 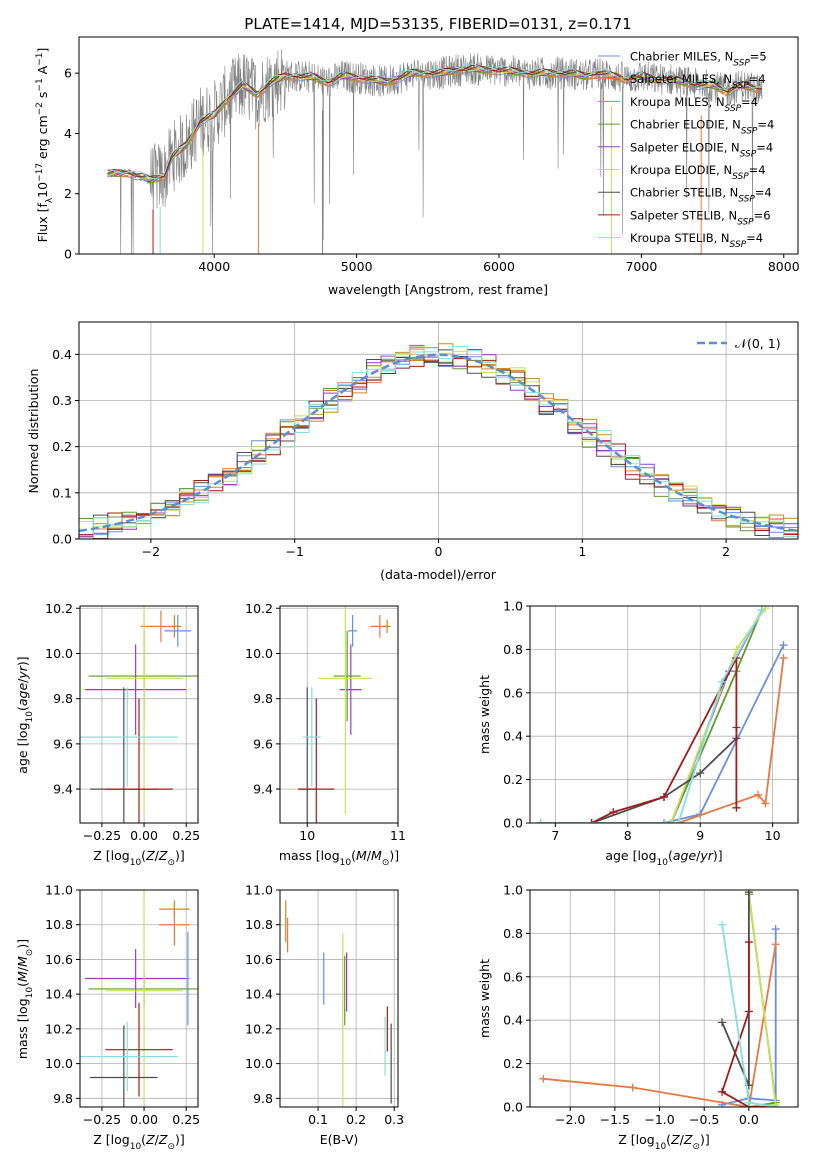 What do you see at coordinates (513, 933) in the screenshot?
I see `y-tick-label: 0.8` at bounding box center [513, 933].